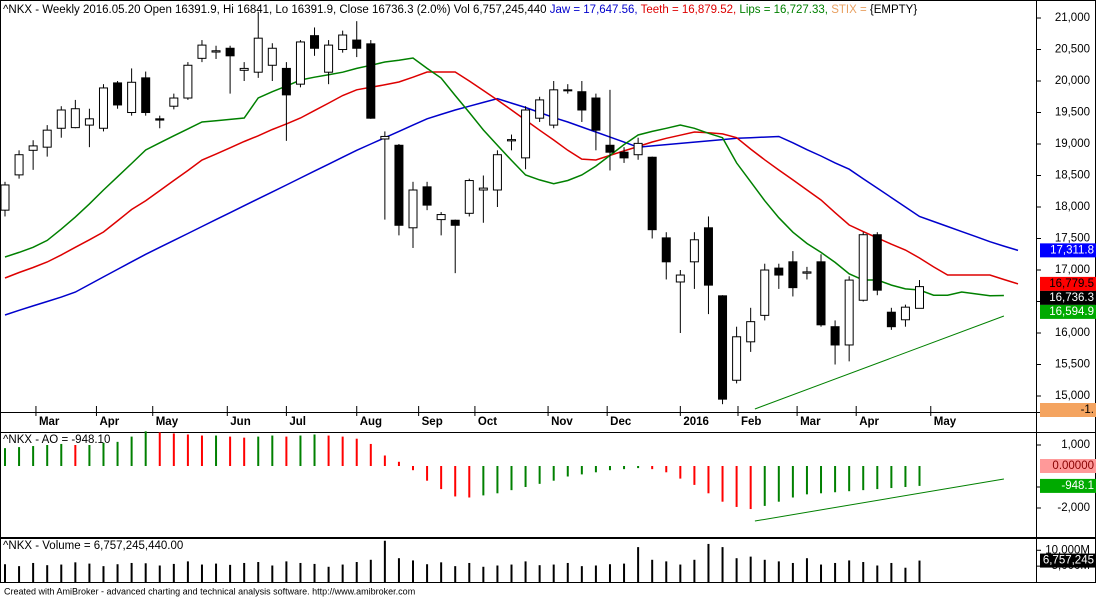 This screenshot has width=1096, height=599. I want to click on value-label: 17,311.8, so click(1072, 250).